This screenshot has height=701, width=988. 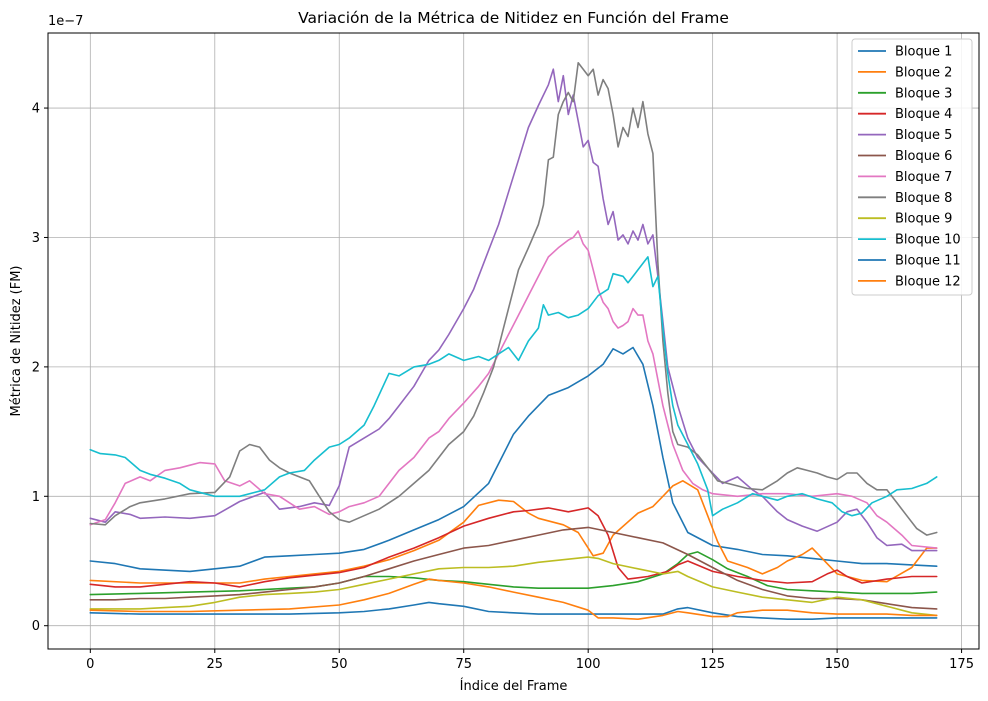 I want to click on x-tick-label: 75, so click(x=463, y=664).